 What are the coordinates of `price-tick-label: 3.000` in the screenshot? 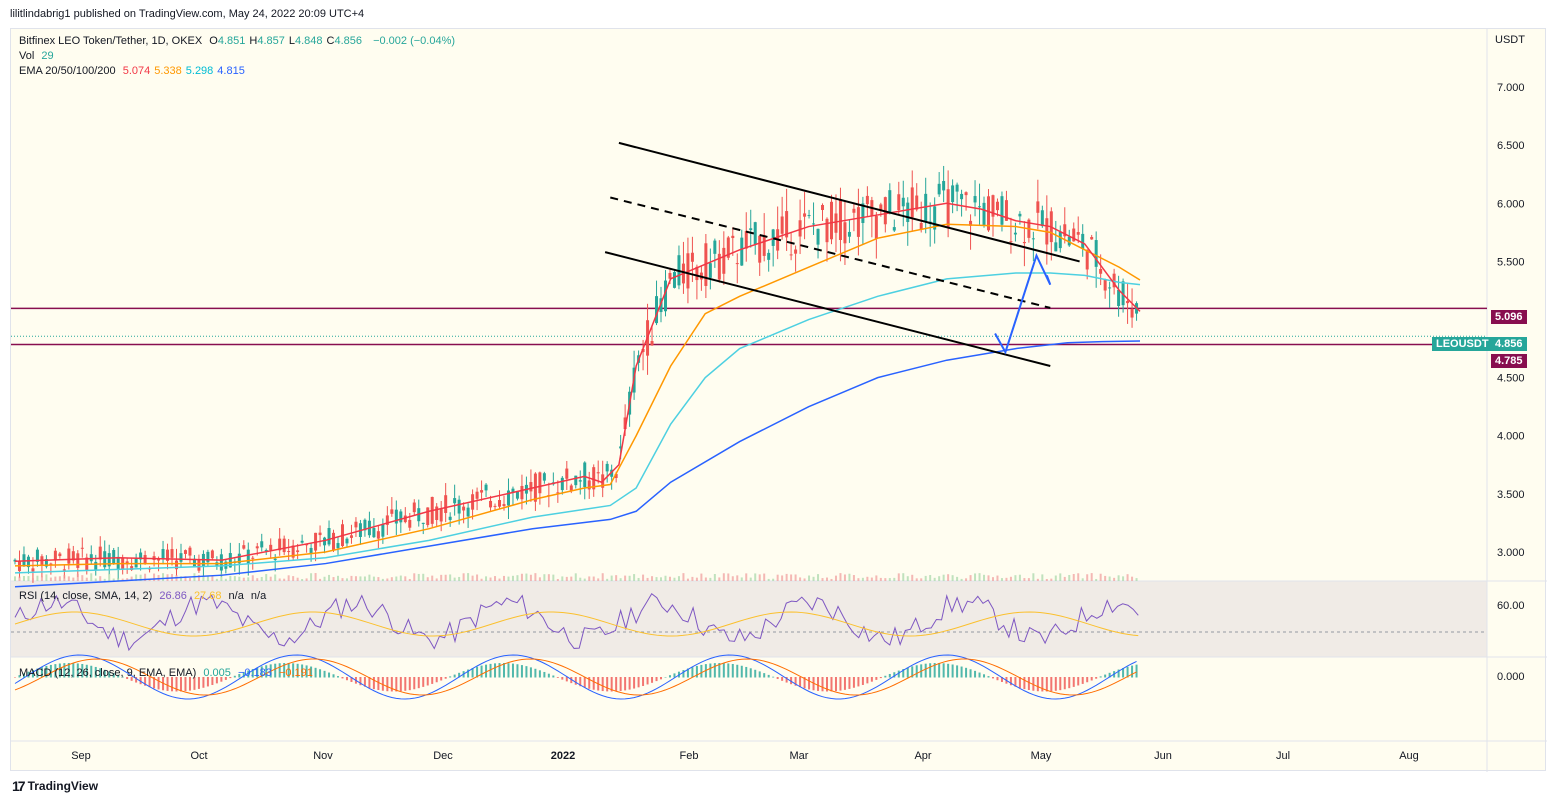 It's located at (1511, 553).